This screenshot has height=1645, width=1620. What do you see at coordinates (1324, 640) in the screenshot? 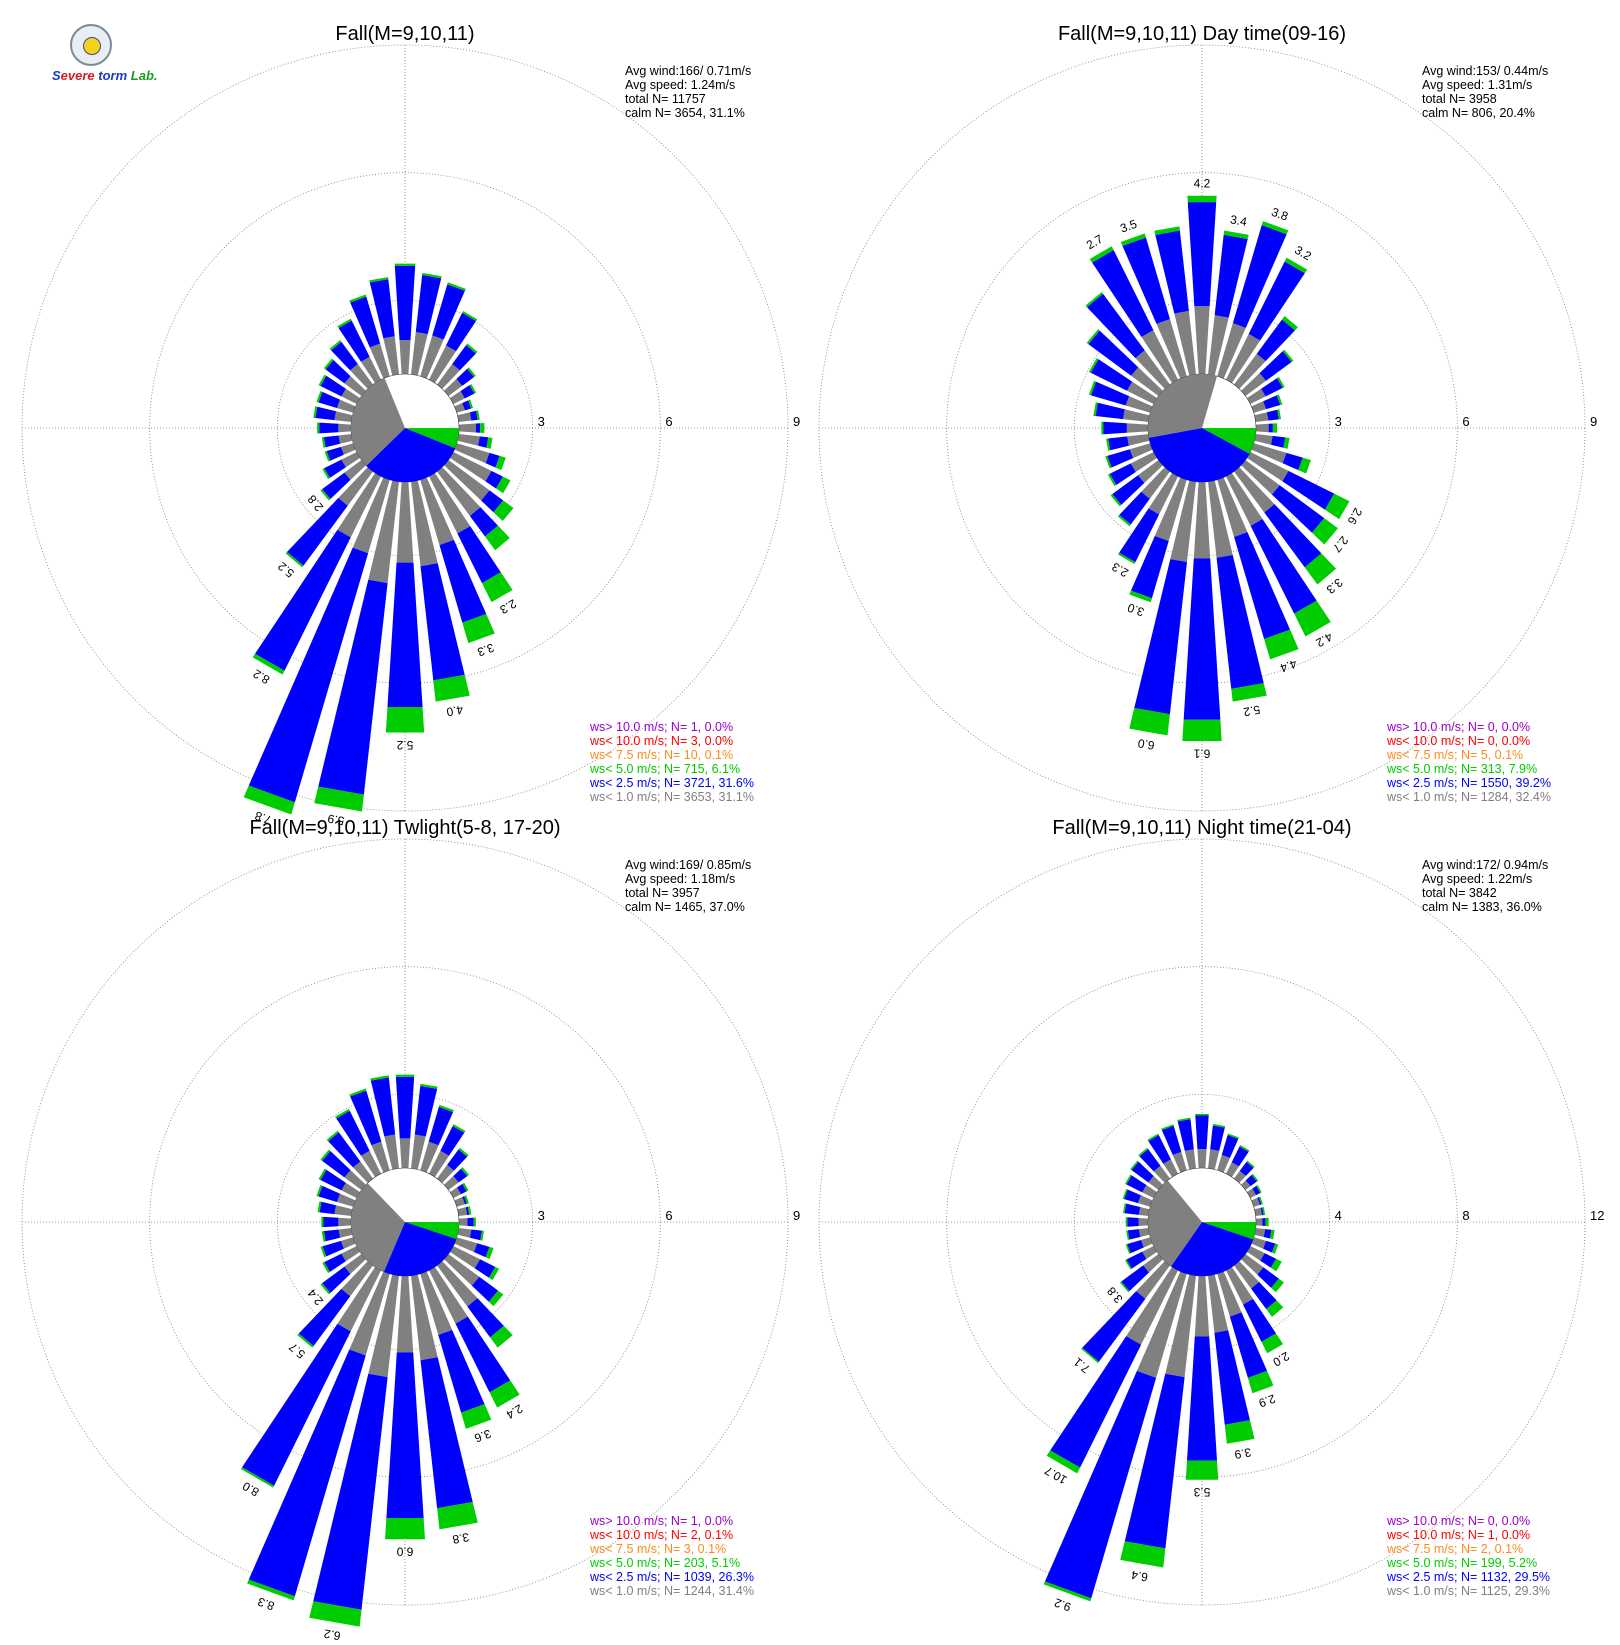
I see `bar-value-label: 4.2` at bounding box center [1324, 640].